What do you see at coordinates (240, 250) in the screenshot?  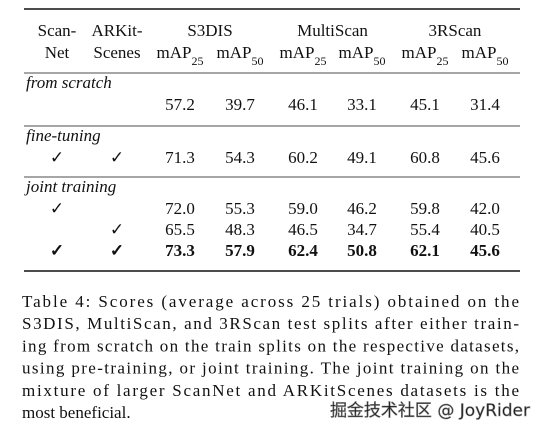 I see `score-cell: 57.9` at bounding box center [240, 250].